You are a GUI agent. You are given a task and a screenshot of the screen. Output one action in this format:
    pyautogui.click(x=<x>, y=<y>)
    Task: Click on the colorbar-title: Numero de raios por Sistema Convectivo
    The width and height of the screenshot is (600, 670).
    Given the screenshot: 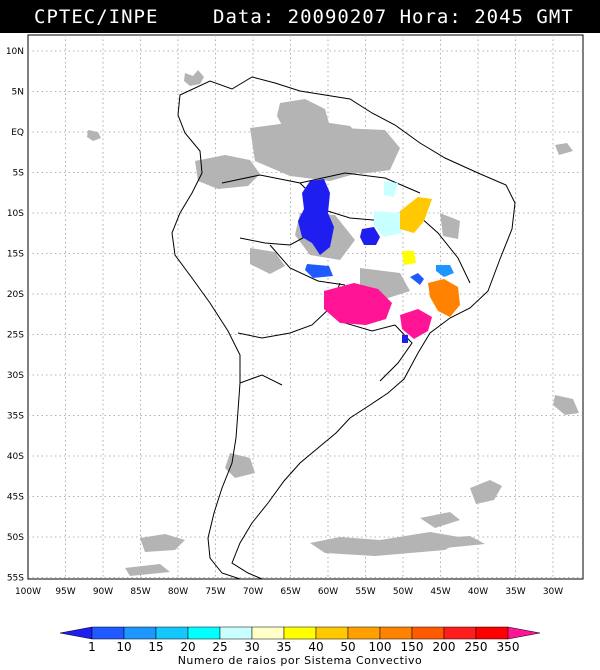 What is the action you would take?
    pyautogui.click(x=300, y=660)
    